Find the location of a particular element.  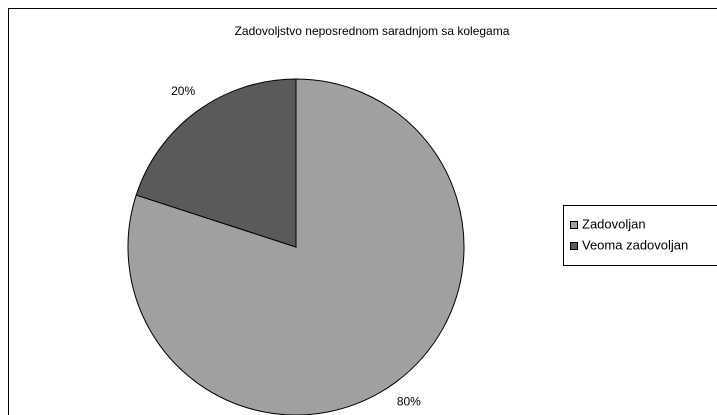

legend-box is located at coordinates (640, 235).